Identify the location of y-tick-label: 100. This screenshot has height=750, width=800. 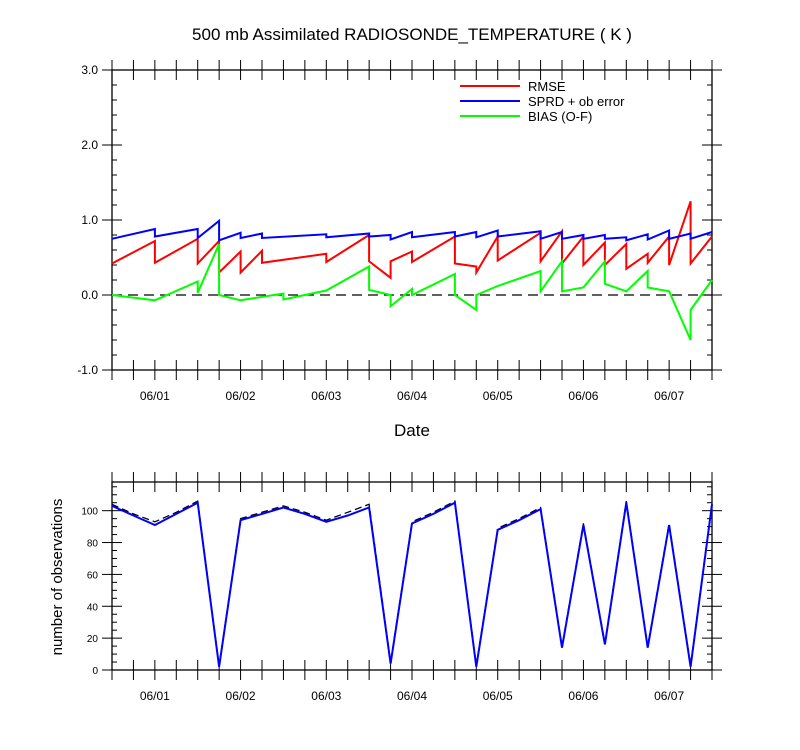
(89, 512).